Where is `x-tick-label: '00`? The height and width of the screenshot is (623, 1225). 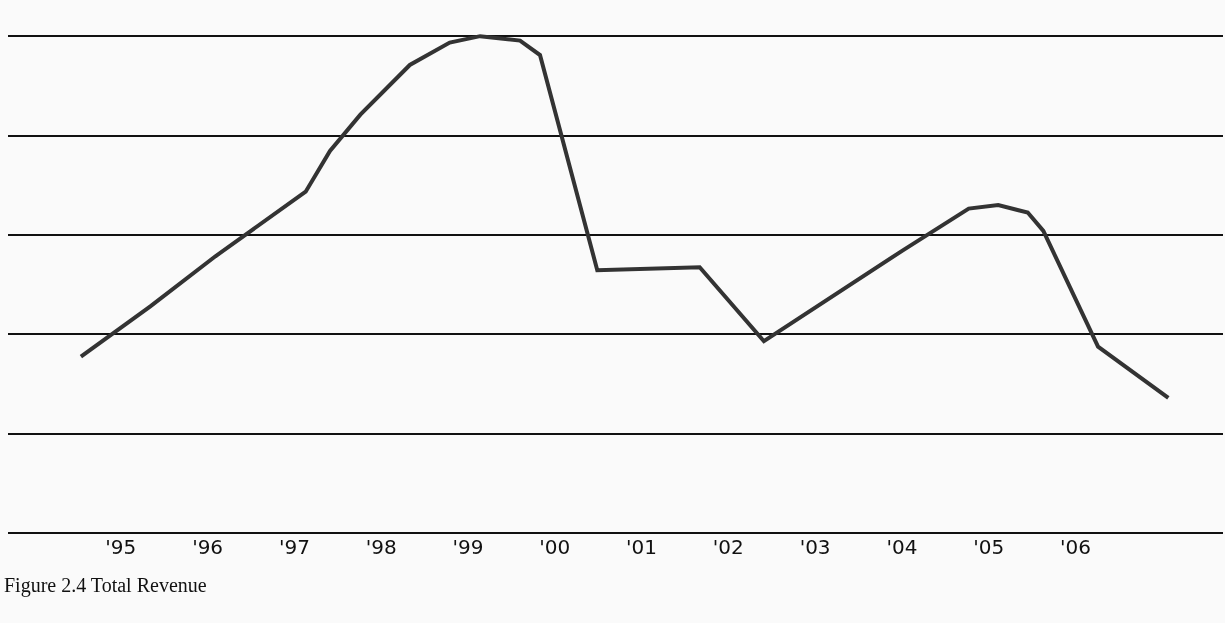 x-tick-label: '00 is located at coordinates (555, 547).